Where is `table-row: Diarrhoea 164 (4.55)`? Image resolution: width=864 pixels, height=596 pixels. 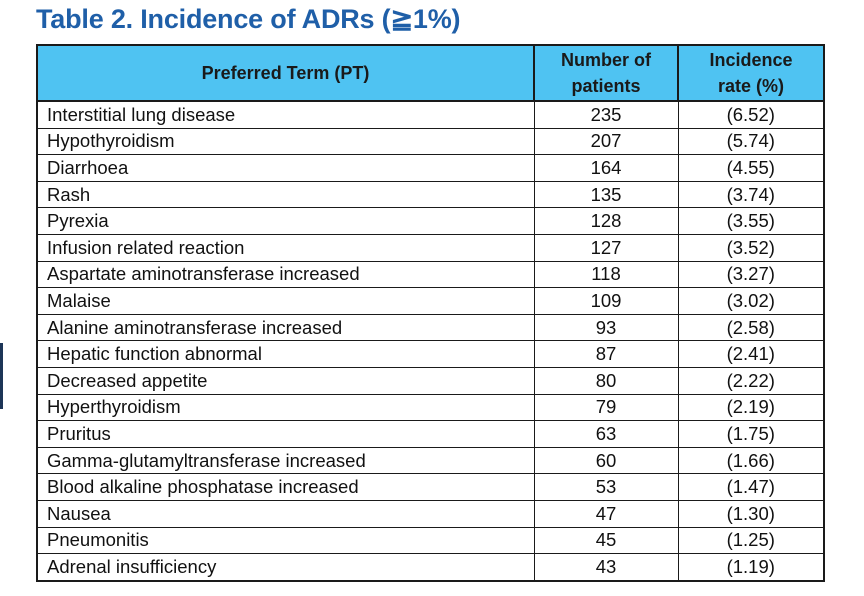
table-row: Diarrhoea 164 (4.55) is located at coordinates (430, 168).